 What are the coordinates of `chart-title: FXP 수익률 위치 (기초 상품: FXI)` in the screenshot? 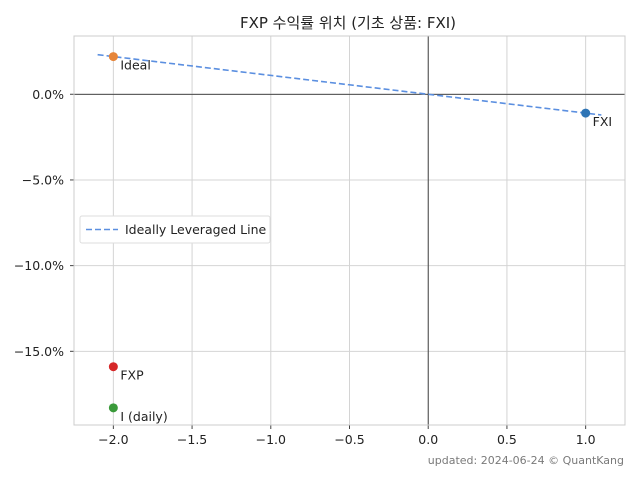 It's located at (348, 23).